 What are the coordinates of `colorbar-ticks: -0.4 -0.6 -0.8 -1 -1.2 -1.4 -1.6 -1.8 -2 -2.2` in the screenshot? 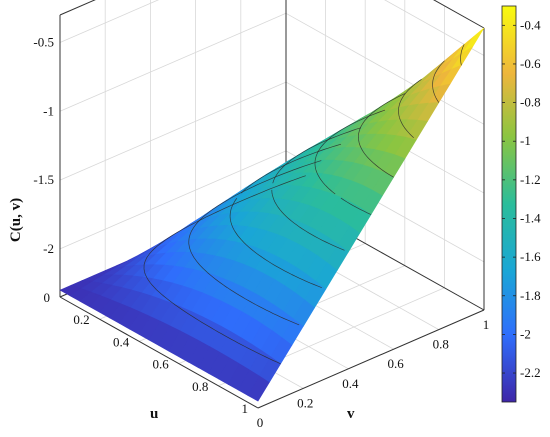 It's located at (521, 198).